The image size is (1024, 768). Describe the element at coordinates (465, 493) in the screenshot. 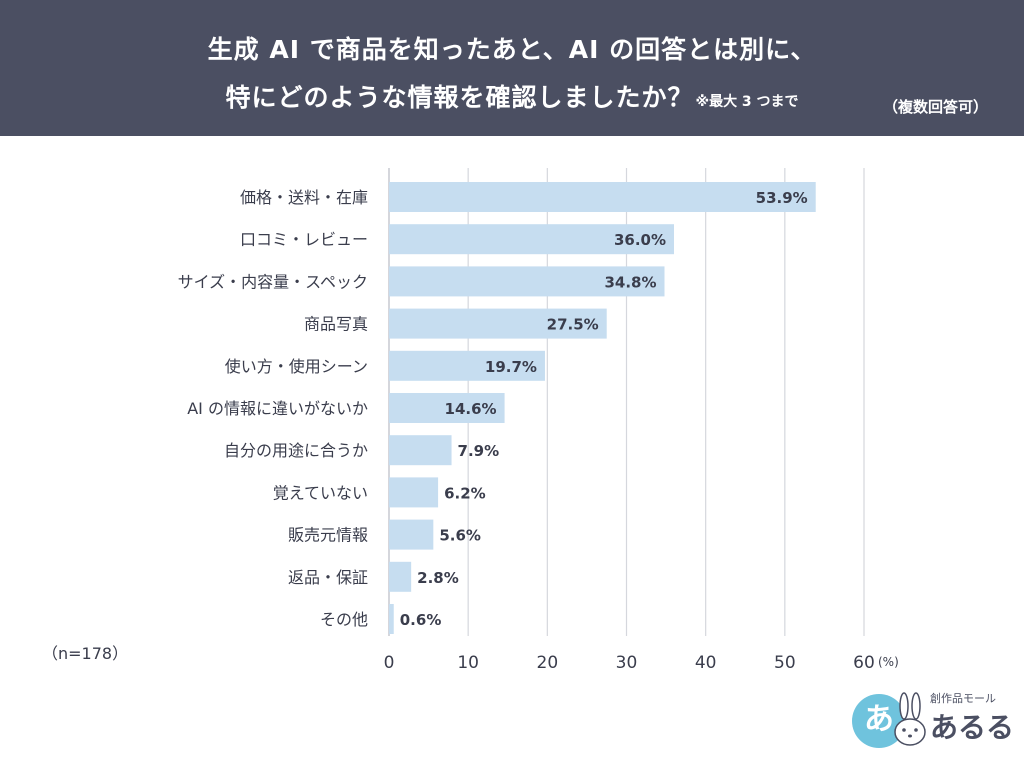

I see `value-label-7: 6.2%` at that location.